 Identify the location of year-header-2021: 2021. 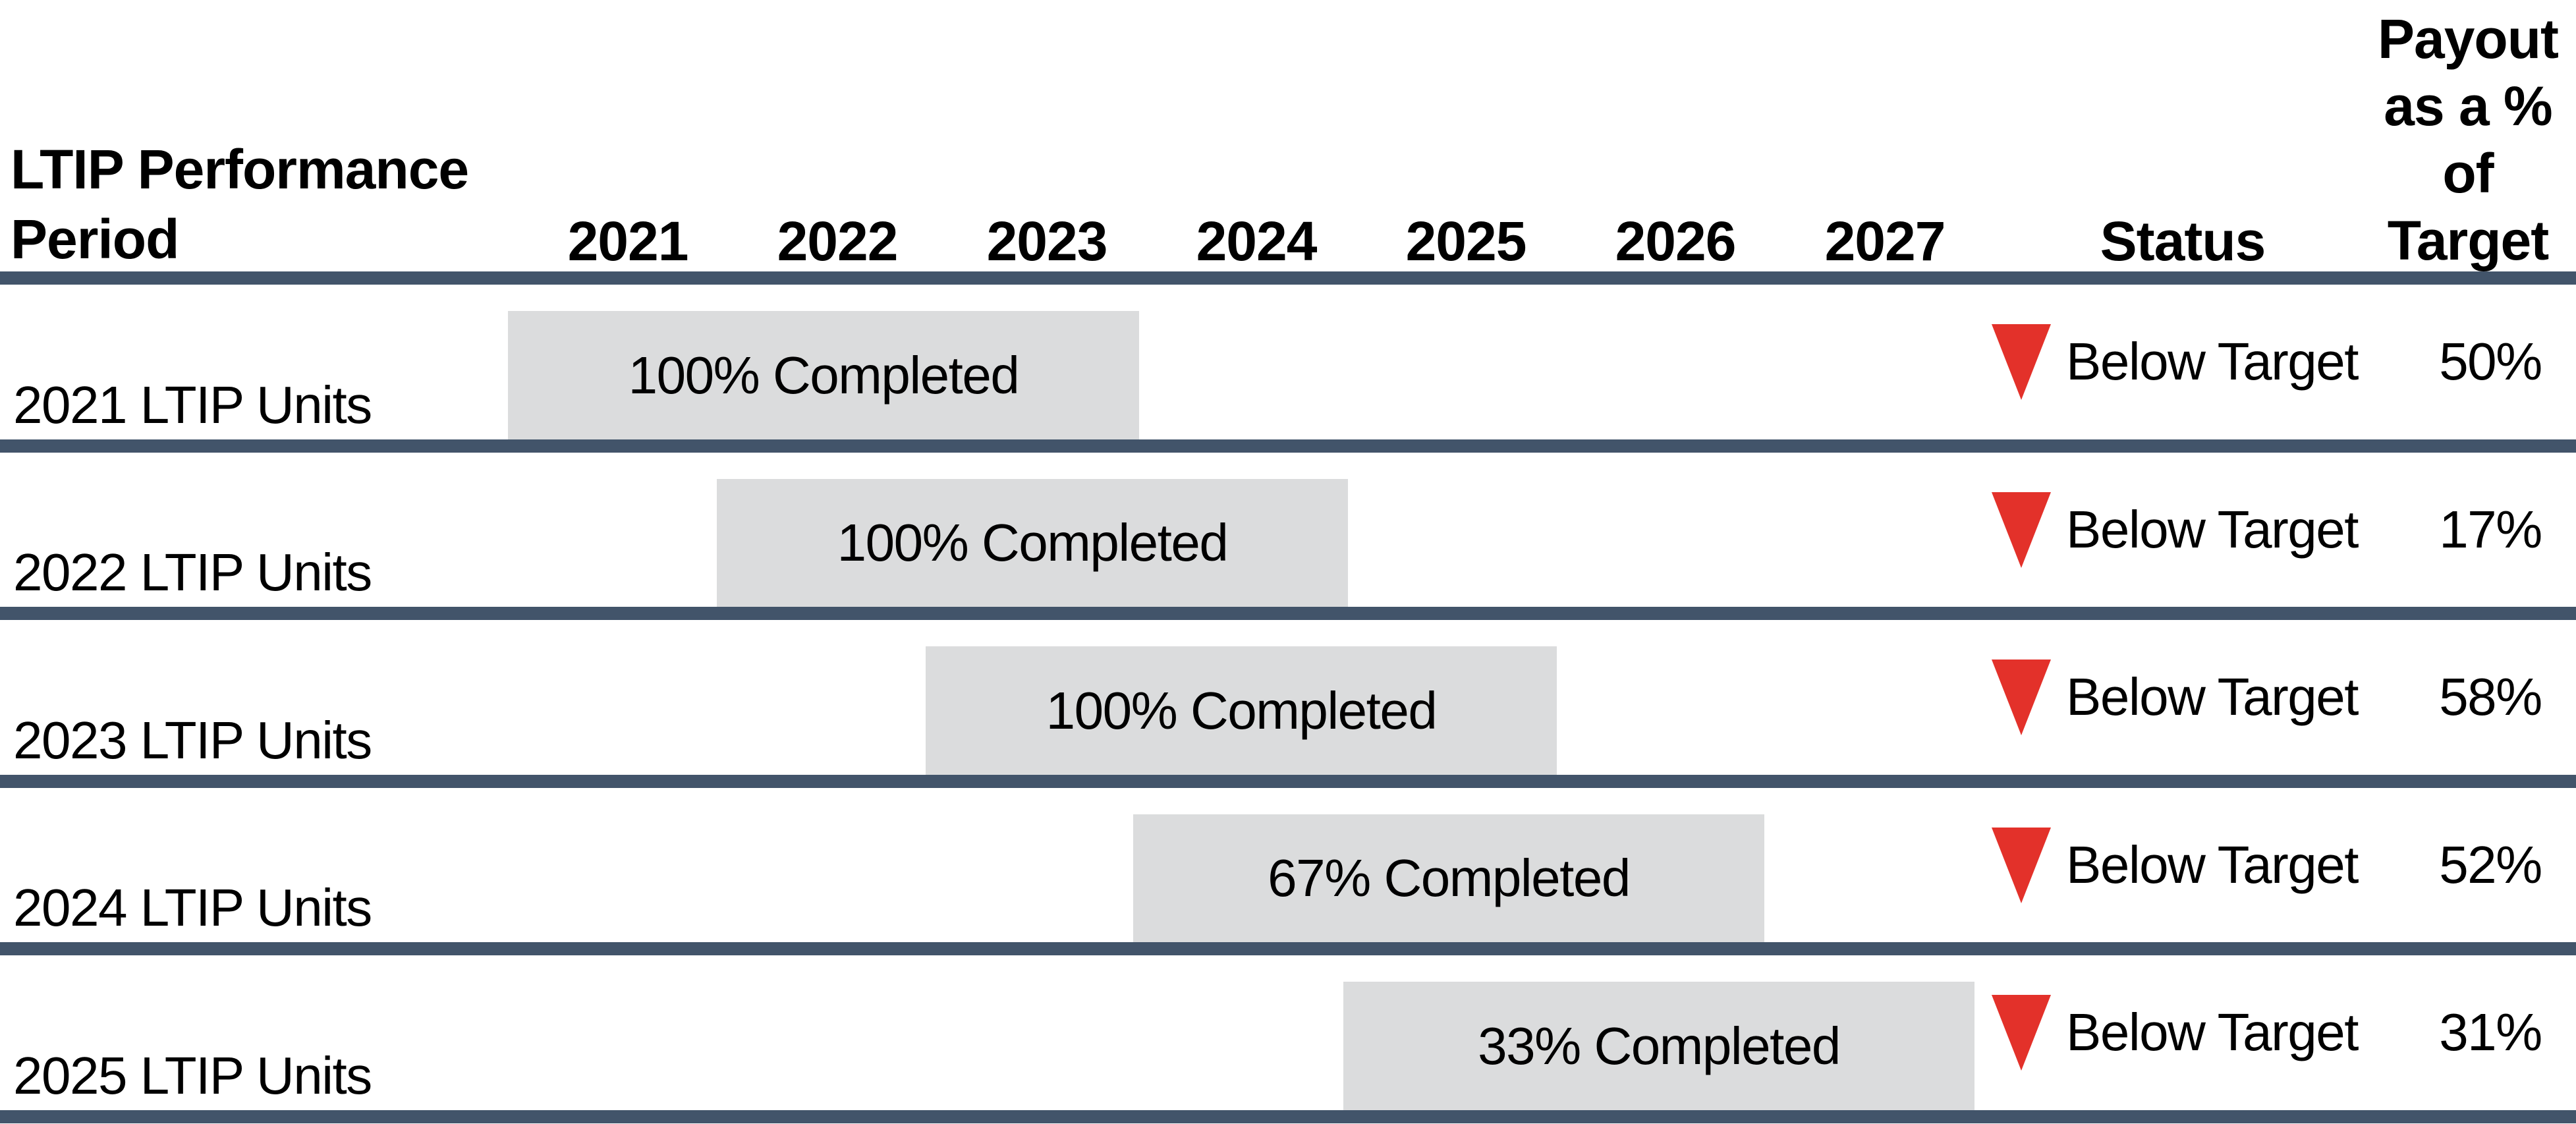
(628, 241).